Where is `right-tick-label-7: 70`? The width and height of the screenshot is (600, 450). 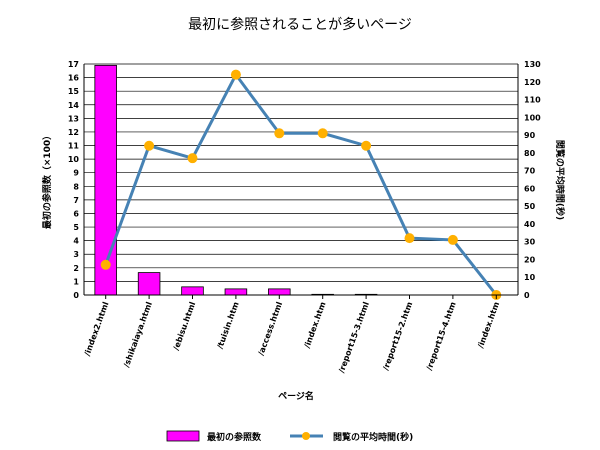 right-tick-label-7: 70 is located at coordinates (530, 171).